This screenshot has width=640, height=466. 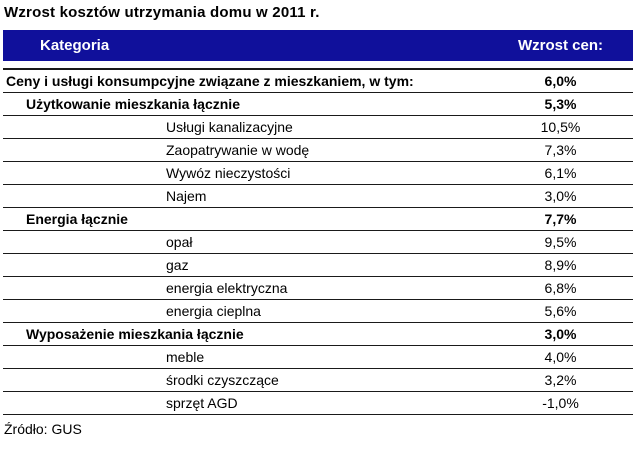 I want to click on growth-value-cell: 7,7%, so click(x=560, y=219).